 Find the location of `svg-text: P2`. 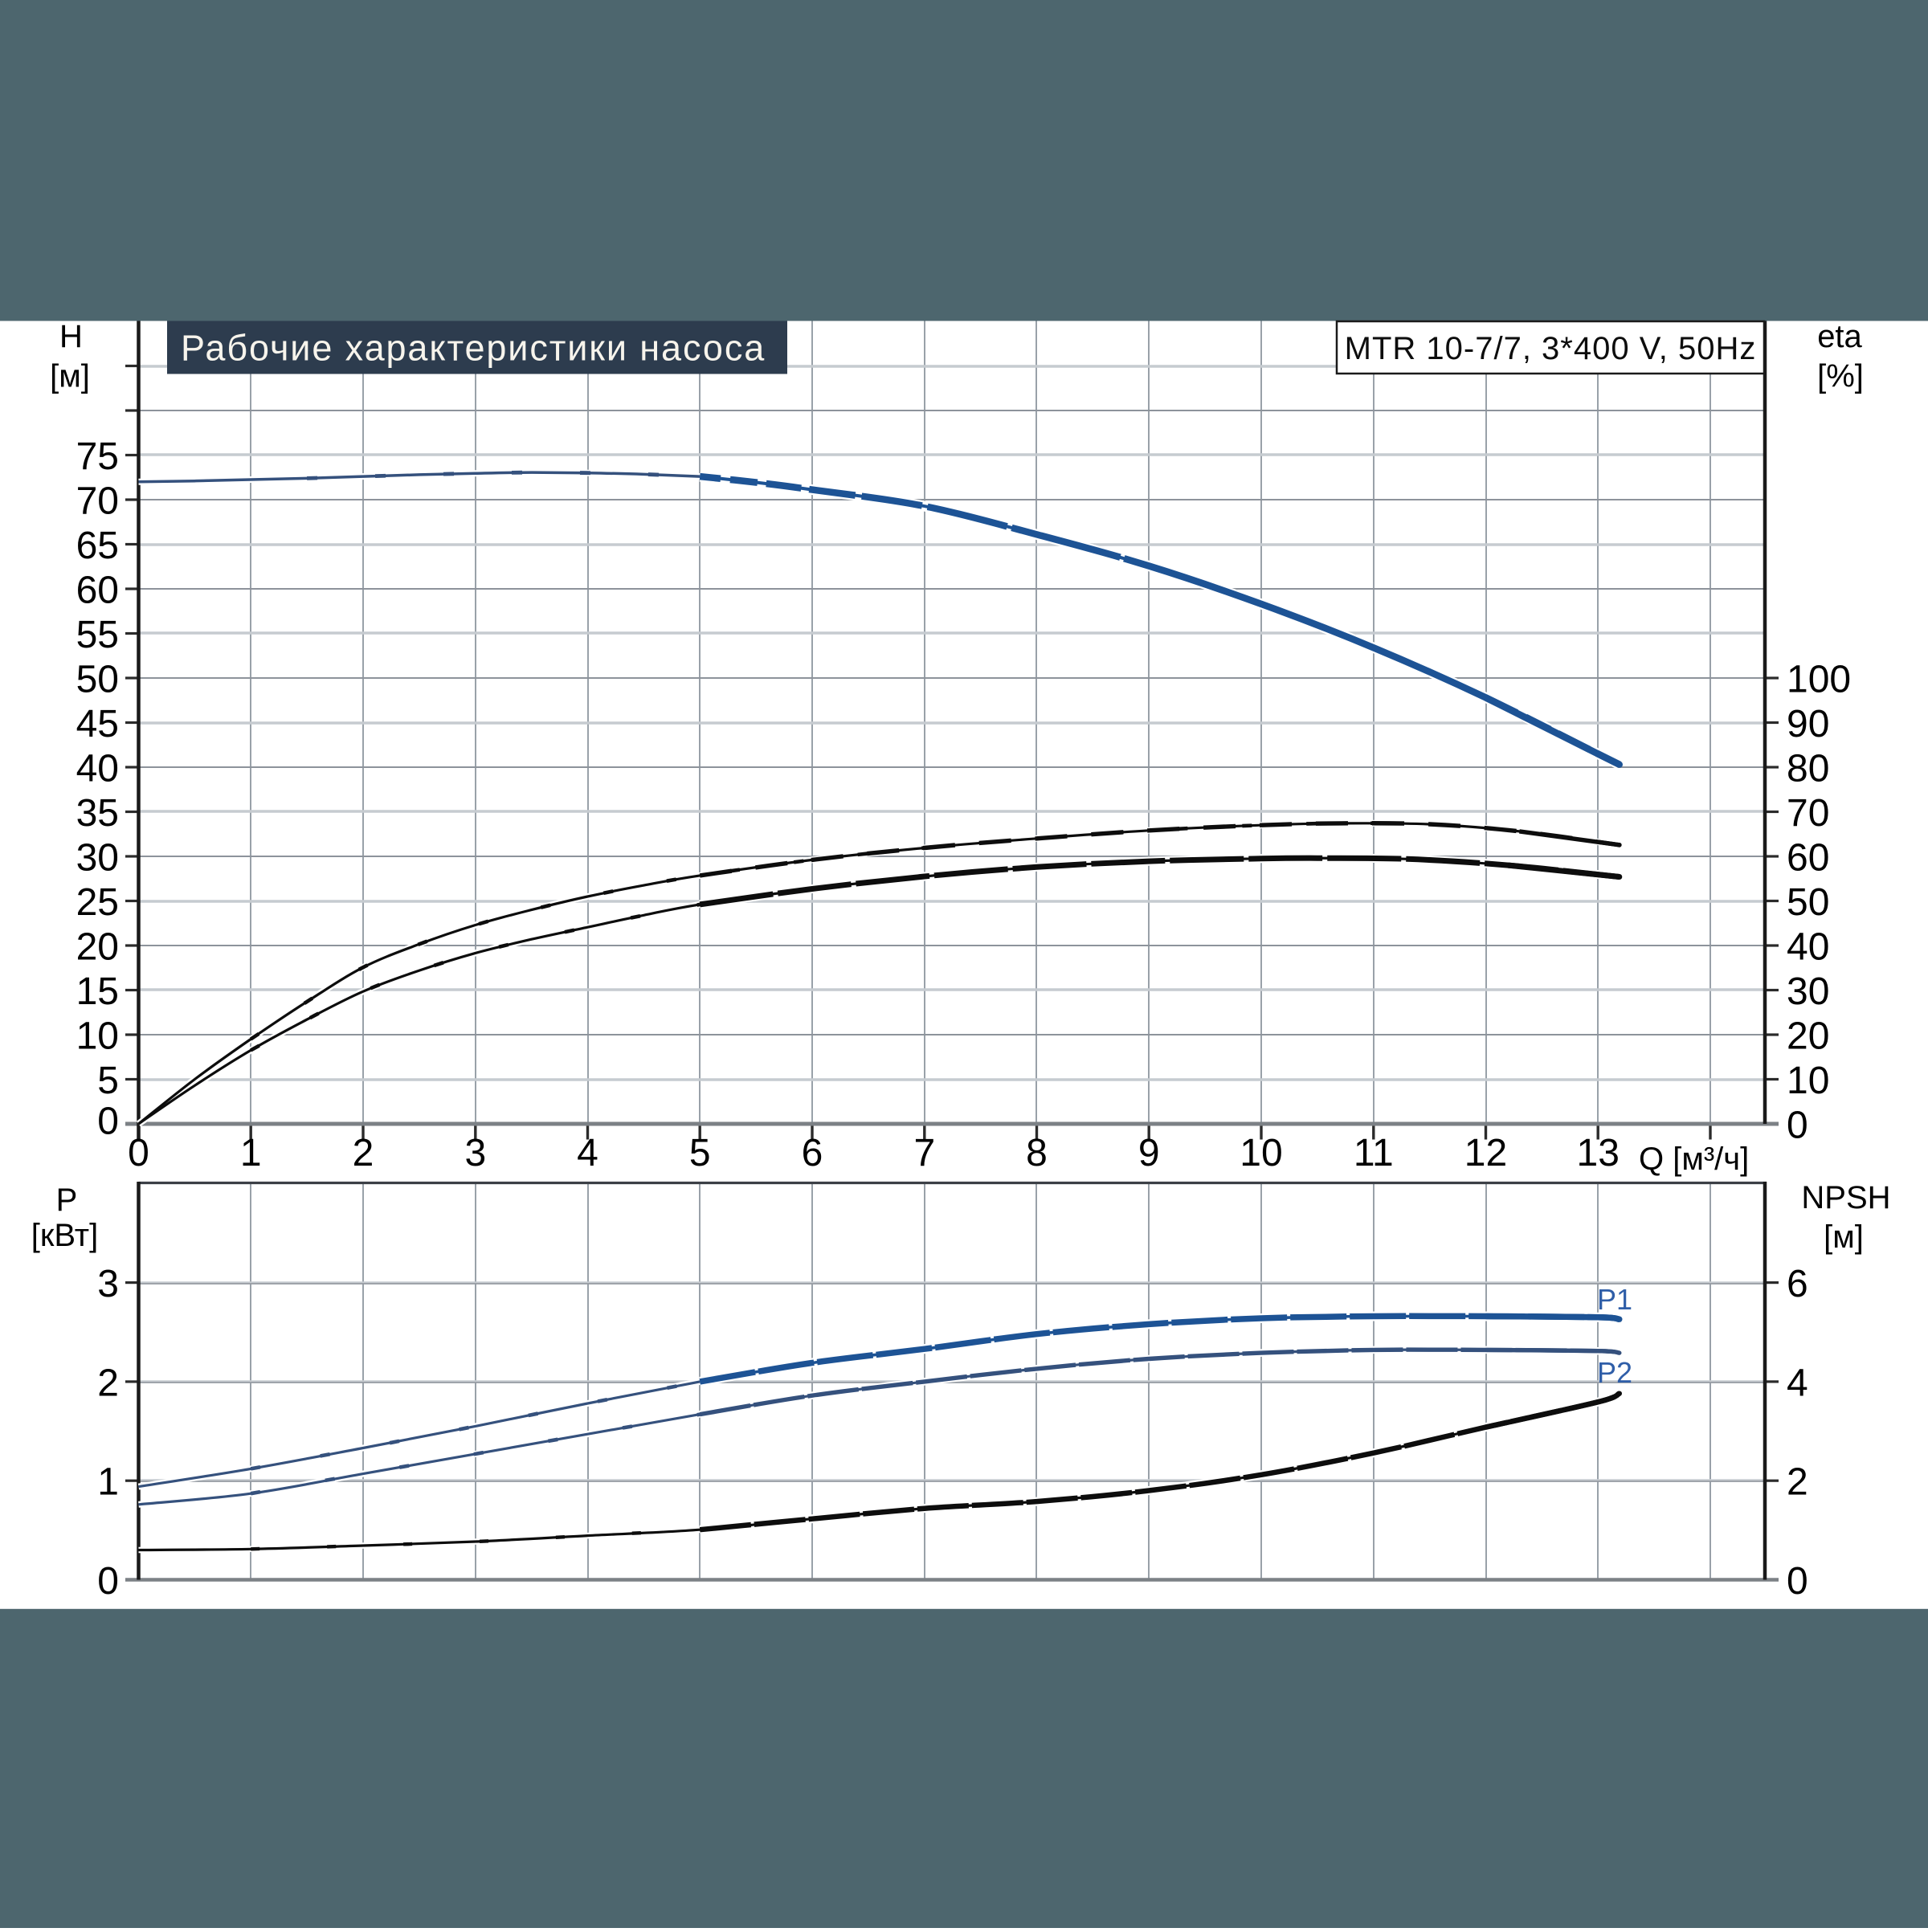

svg-text: P2 is located at coordinates (1614, 1373).